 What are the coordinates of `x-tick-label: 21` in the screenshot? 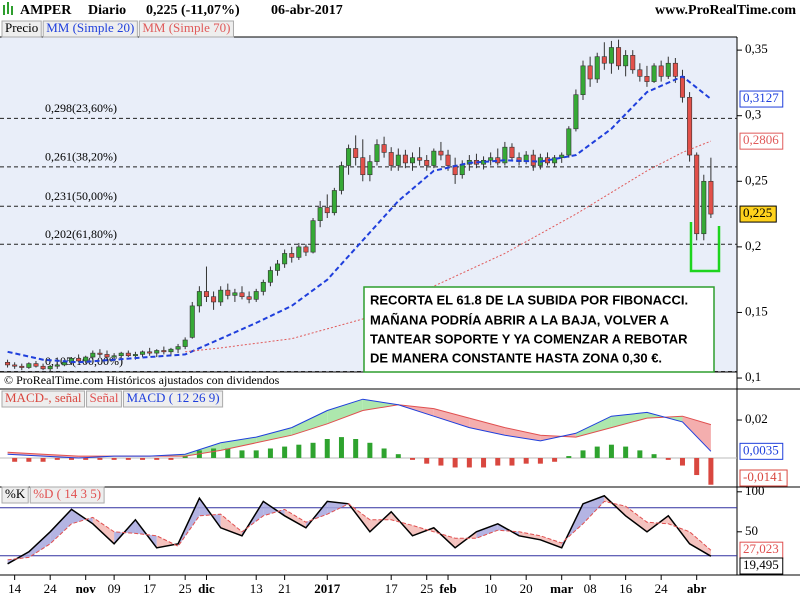 It's located at (284, 588).